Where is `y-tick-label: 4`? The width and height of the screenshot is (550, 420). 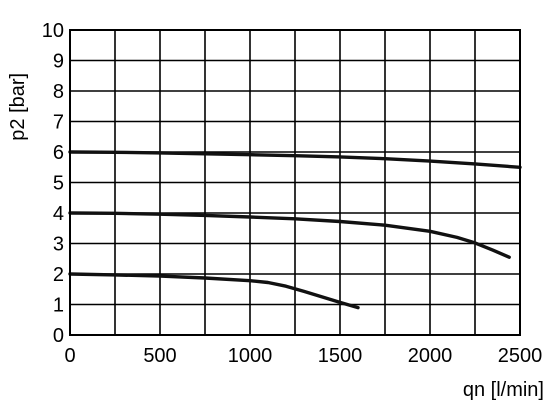 y-tick-label: 4 is located at coordinates (58, 214).